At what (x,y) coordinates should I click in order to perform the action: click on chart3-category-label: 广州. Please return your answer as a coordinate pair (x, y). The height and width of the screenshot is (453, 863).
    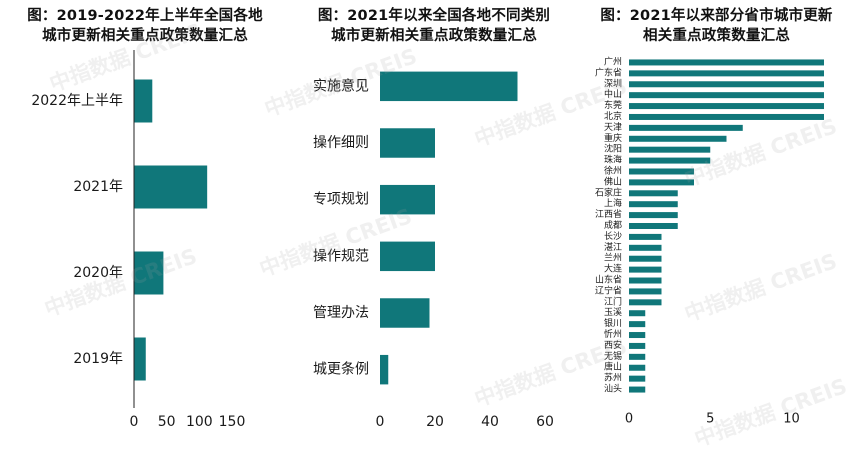
    Looking at the image, I should click on (613, 61).